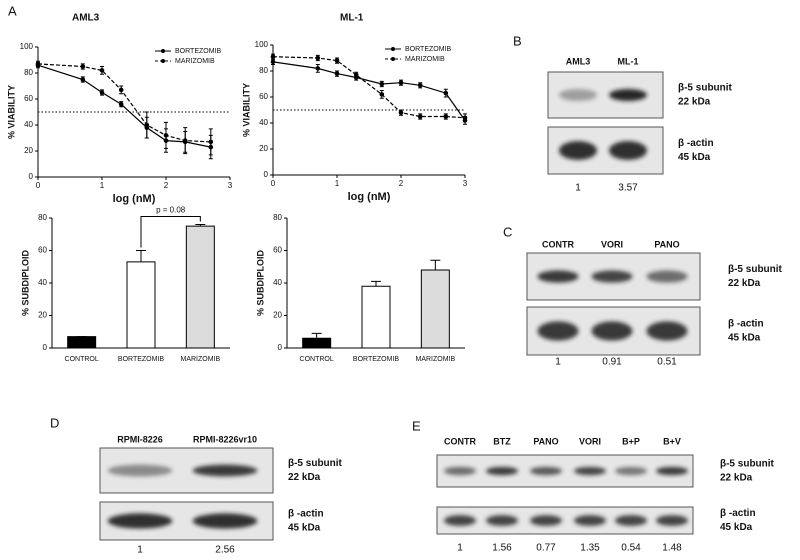 This screenshot has height=560, width=800. Describe the element at coordinates (696, 143) in the screenshot. I see `row-label: β -actin` at that location.